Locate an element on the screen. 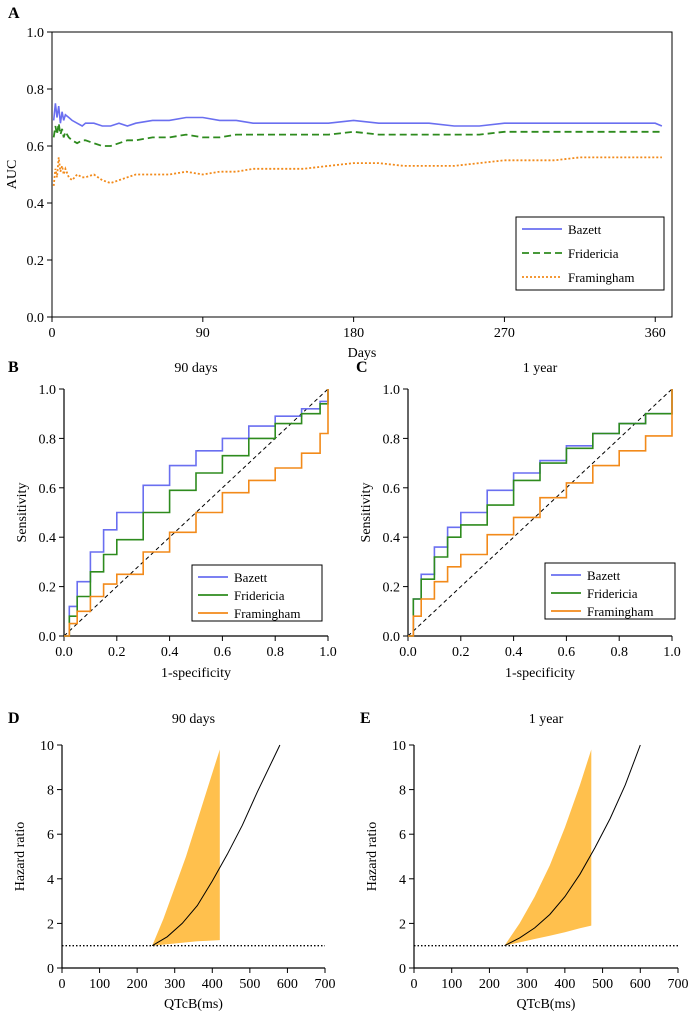  diagonal-reference-line is located at coordinates (540, 512).